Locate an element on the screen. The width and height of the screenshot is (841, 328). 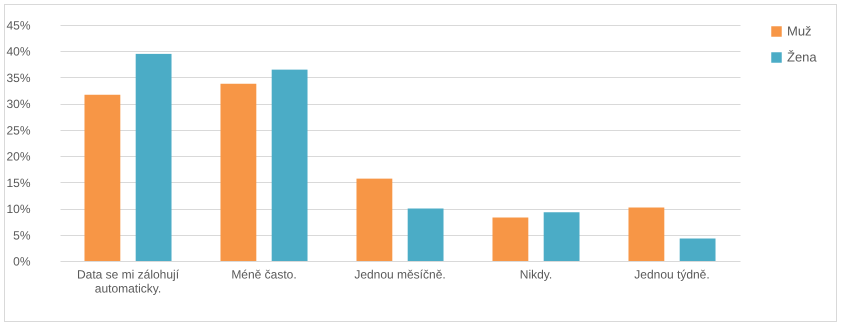
legend-label: Žena is located at coordinates (802, 57).